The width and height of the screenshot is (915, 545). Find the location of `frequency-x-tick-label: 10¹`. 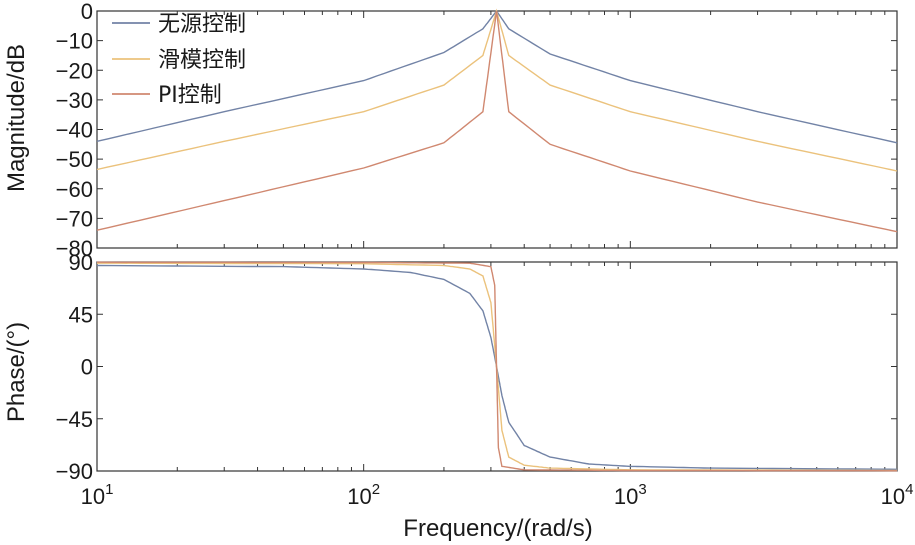

frequency-x-tick-label: 10¹ is located at coordinates (97, 495).